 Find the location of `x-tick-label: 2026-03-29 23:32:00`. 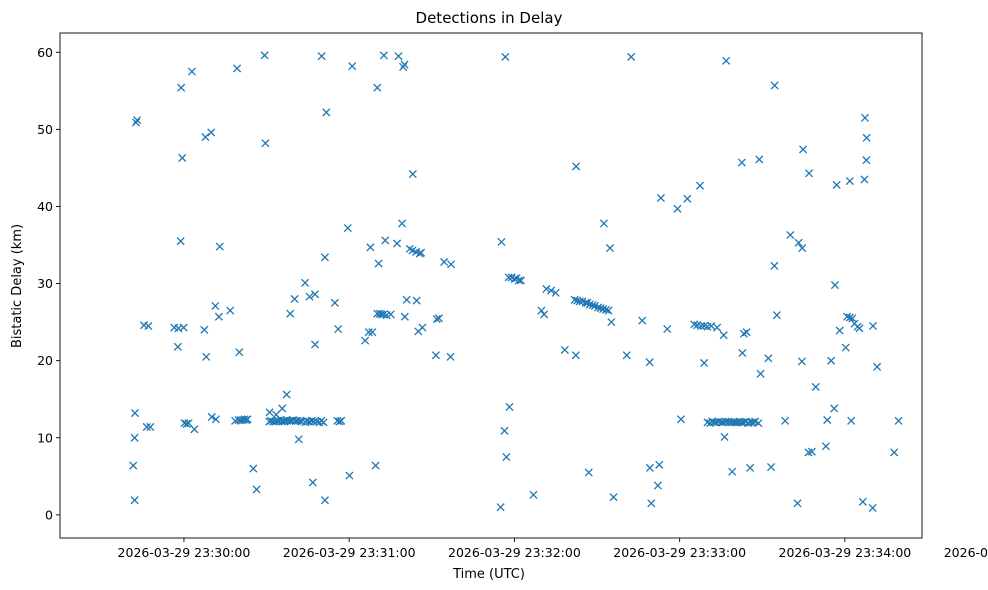

x-tick-label: 2026-03-29 23:32:00 is located at coordinates (514, 552).